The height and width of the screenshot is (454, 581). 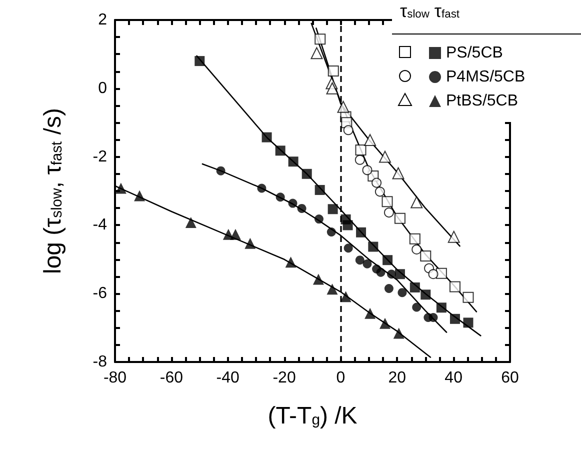 I want to click on legend-label: P4MS/5CB, so click(x=486, y=77).